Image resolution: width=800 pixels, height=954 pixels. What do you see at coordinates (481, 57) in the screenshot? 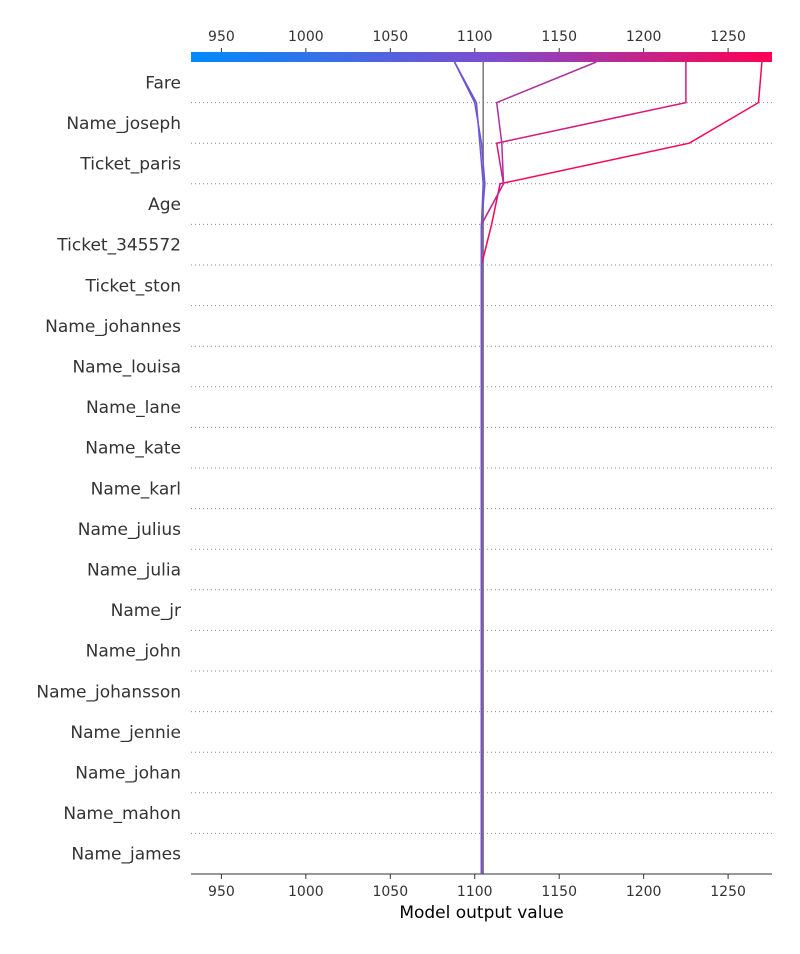
I see `colorbar` at bounding box center [481, 57].